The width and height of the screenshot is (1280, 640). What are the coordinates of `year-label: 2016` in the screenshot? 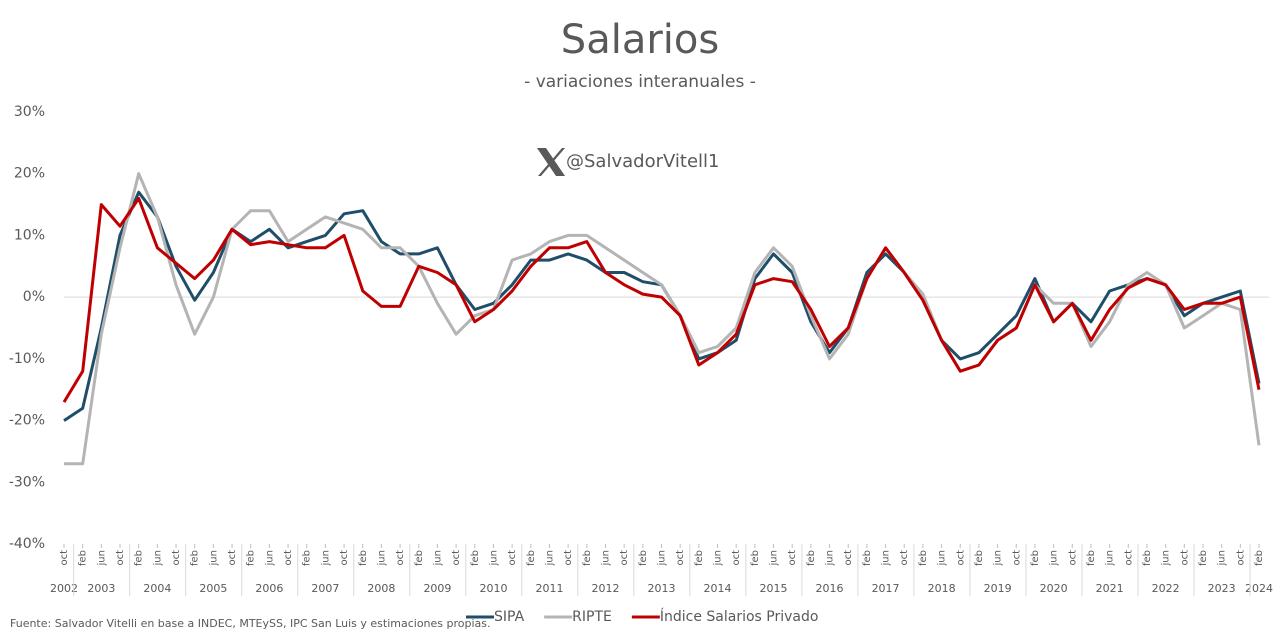 It's located at (830, 588).